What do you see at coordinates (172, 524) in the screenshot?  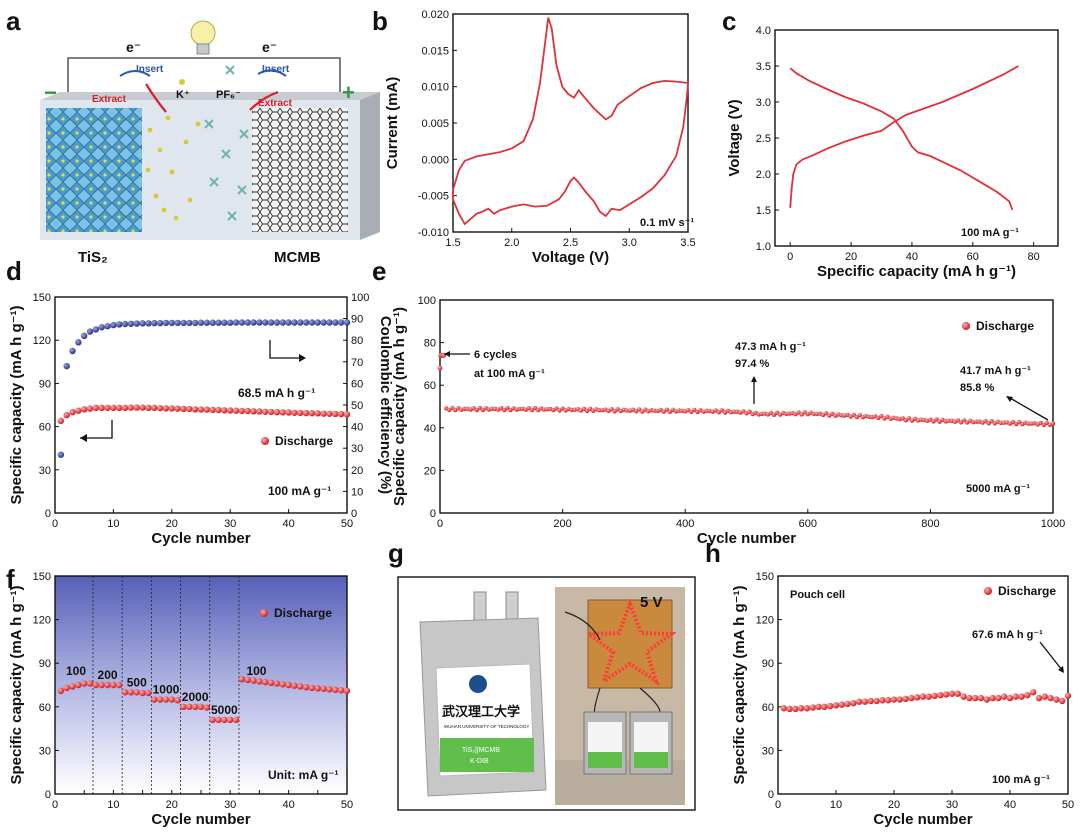 I see `x-tick-label-d: 20` at bounding box center [172, 524].